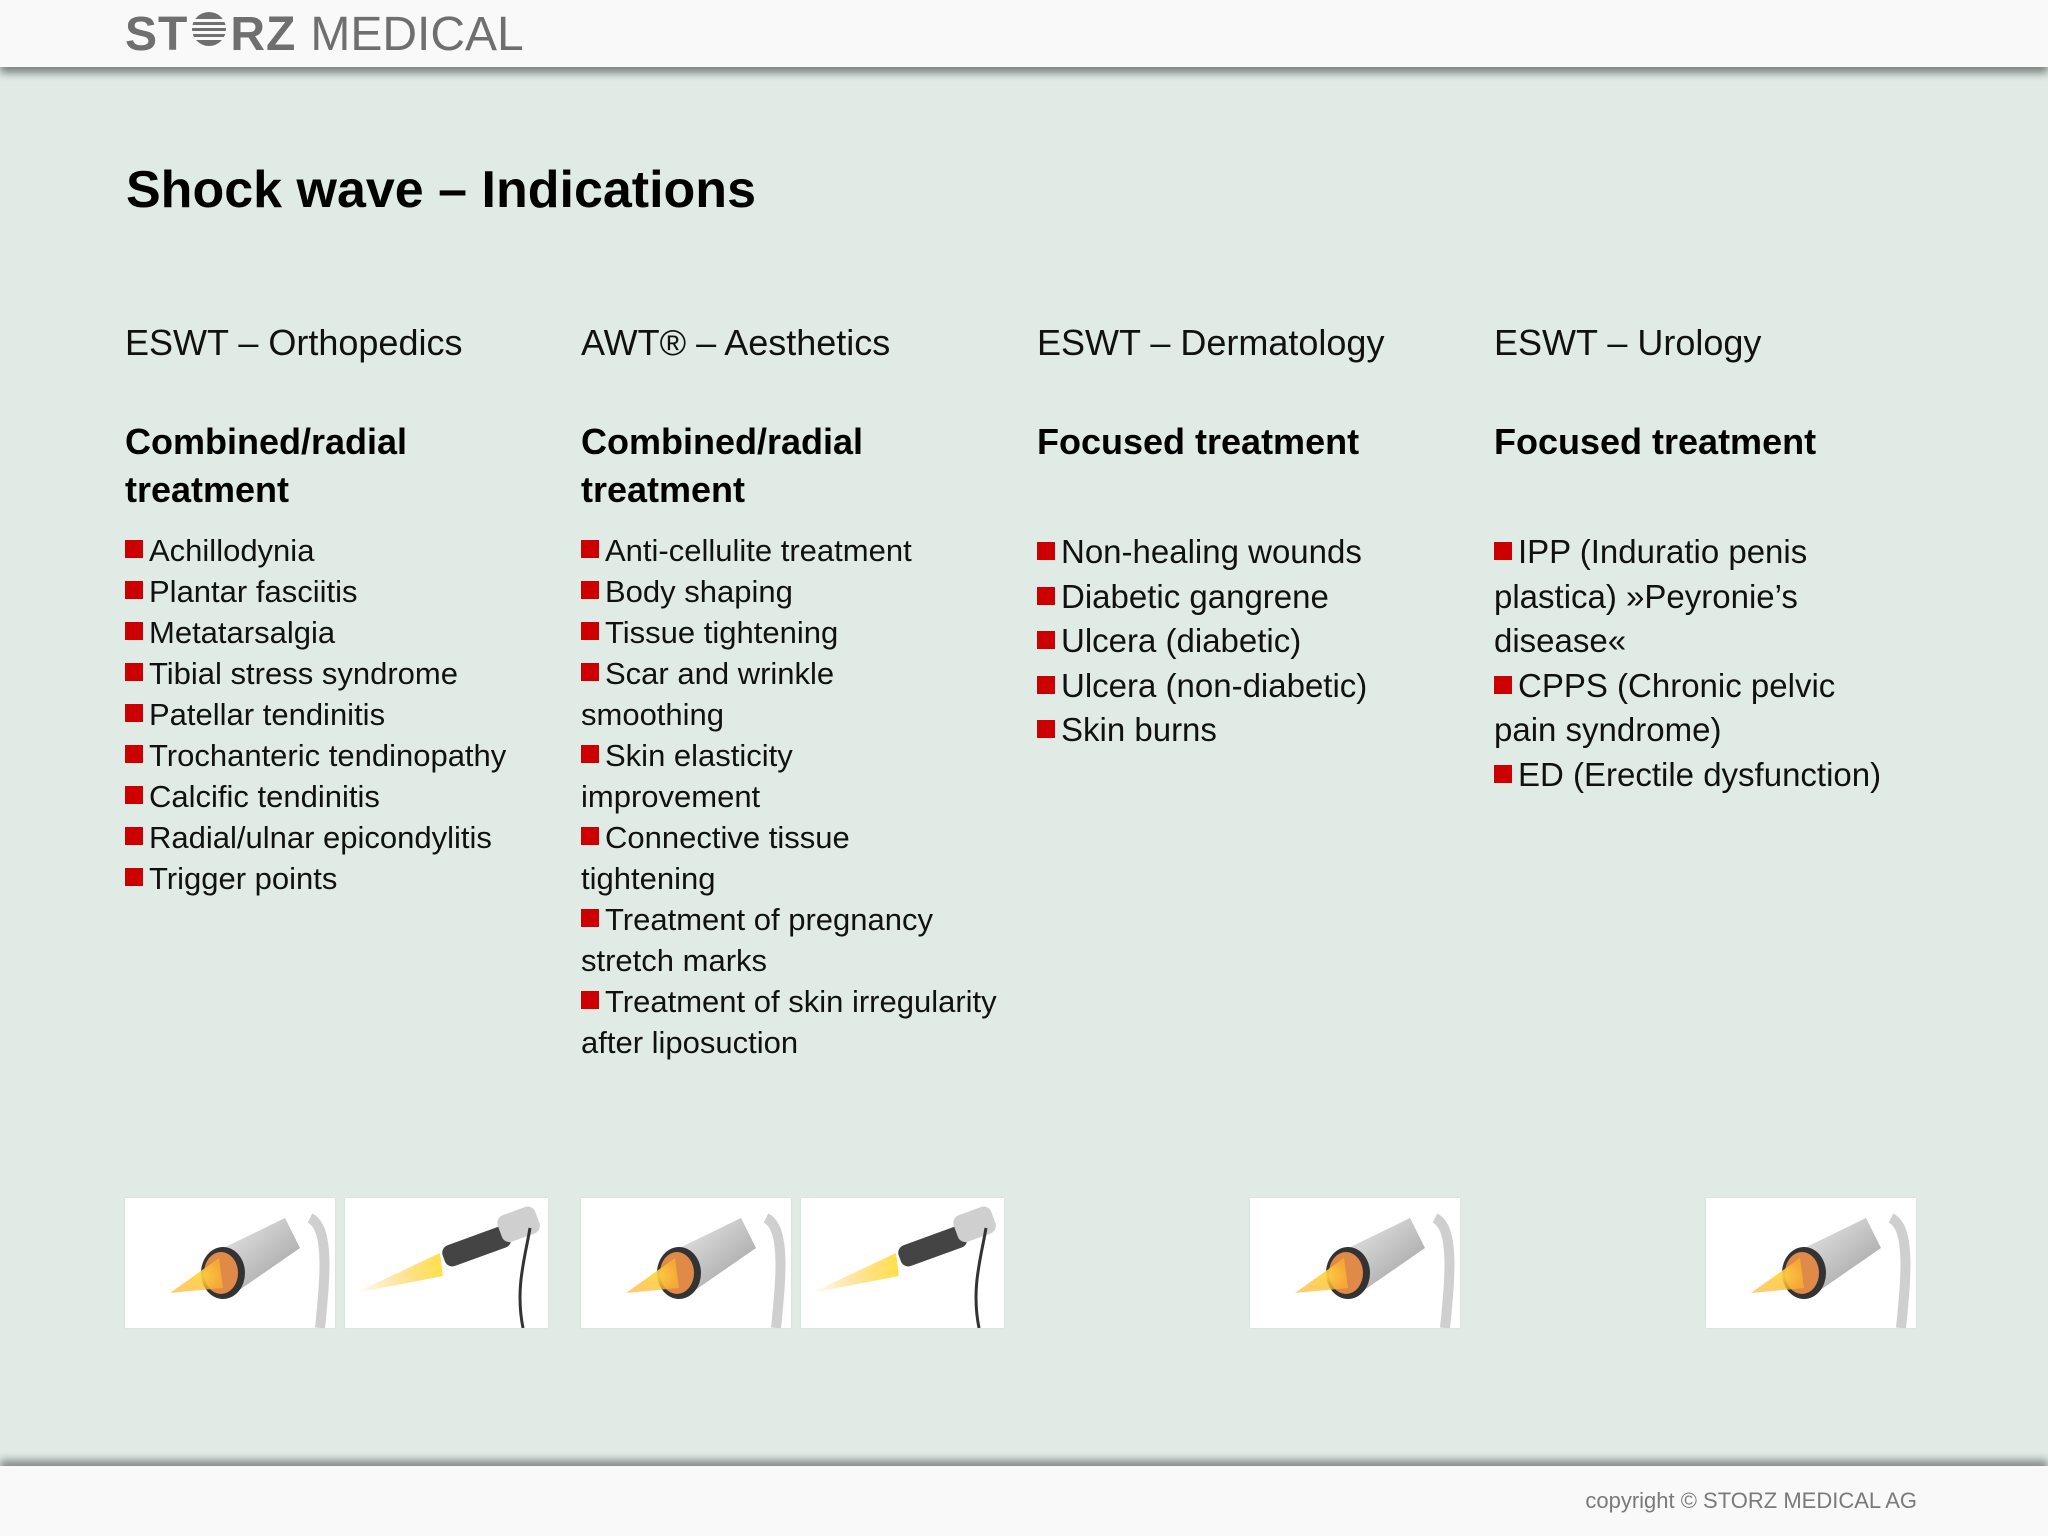 This screenshot has width=2048, height=1536. I want to click on list-item: Ulcera (non-diabetic), so click(1252, 686).